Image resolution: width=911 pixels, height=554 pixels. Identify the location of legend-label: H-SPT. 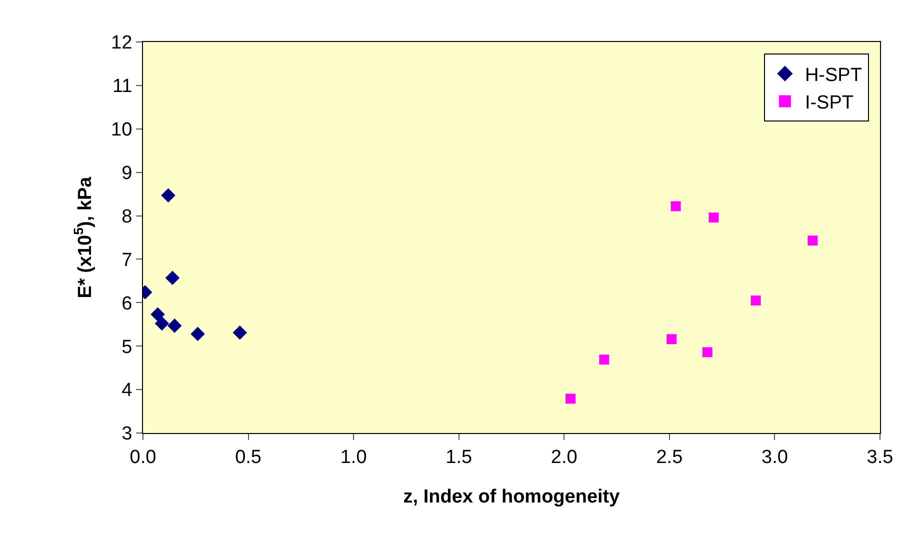
(833, 75).